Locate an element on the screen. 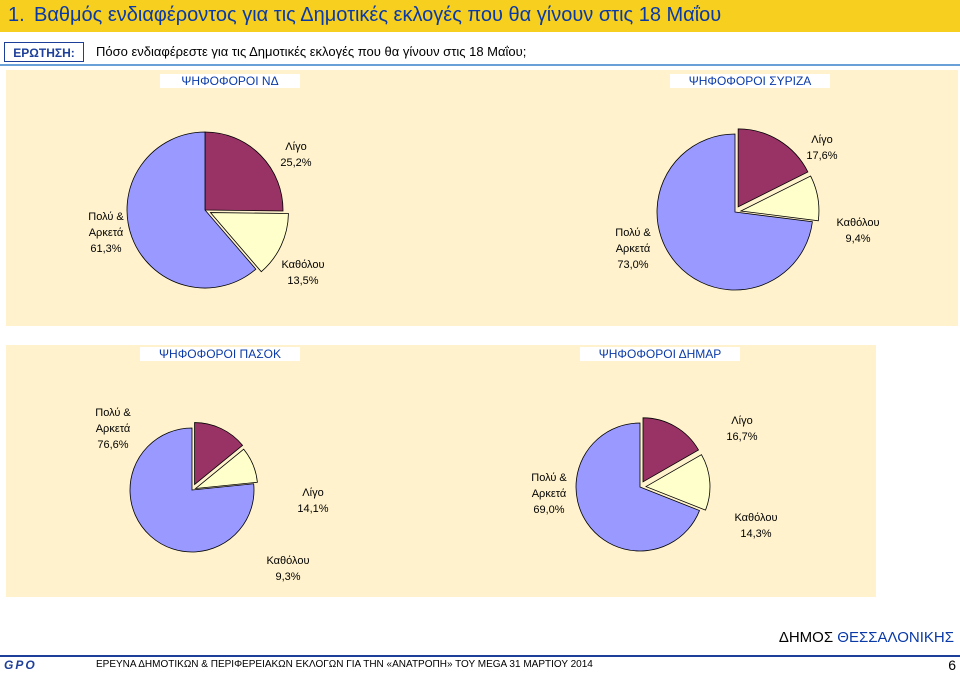  pie-dimar: Λίγο 16,7% Καθόλου 14,3% Πολύ & Αρκετά 69,0% is located at coordinates (654, 483).